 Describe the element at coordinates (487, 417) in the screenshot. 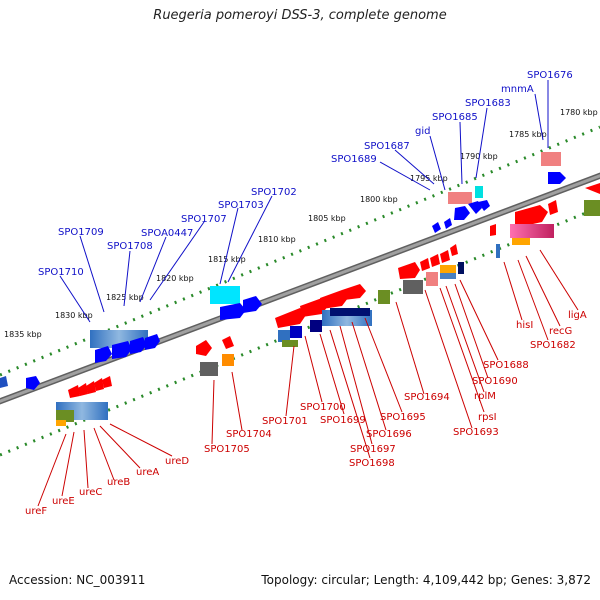

I see `gene-label: rpsI` at that location.